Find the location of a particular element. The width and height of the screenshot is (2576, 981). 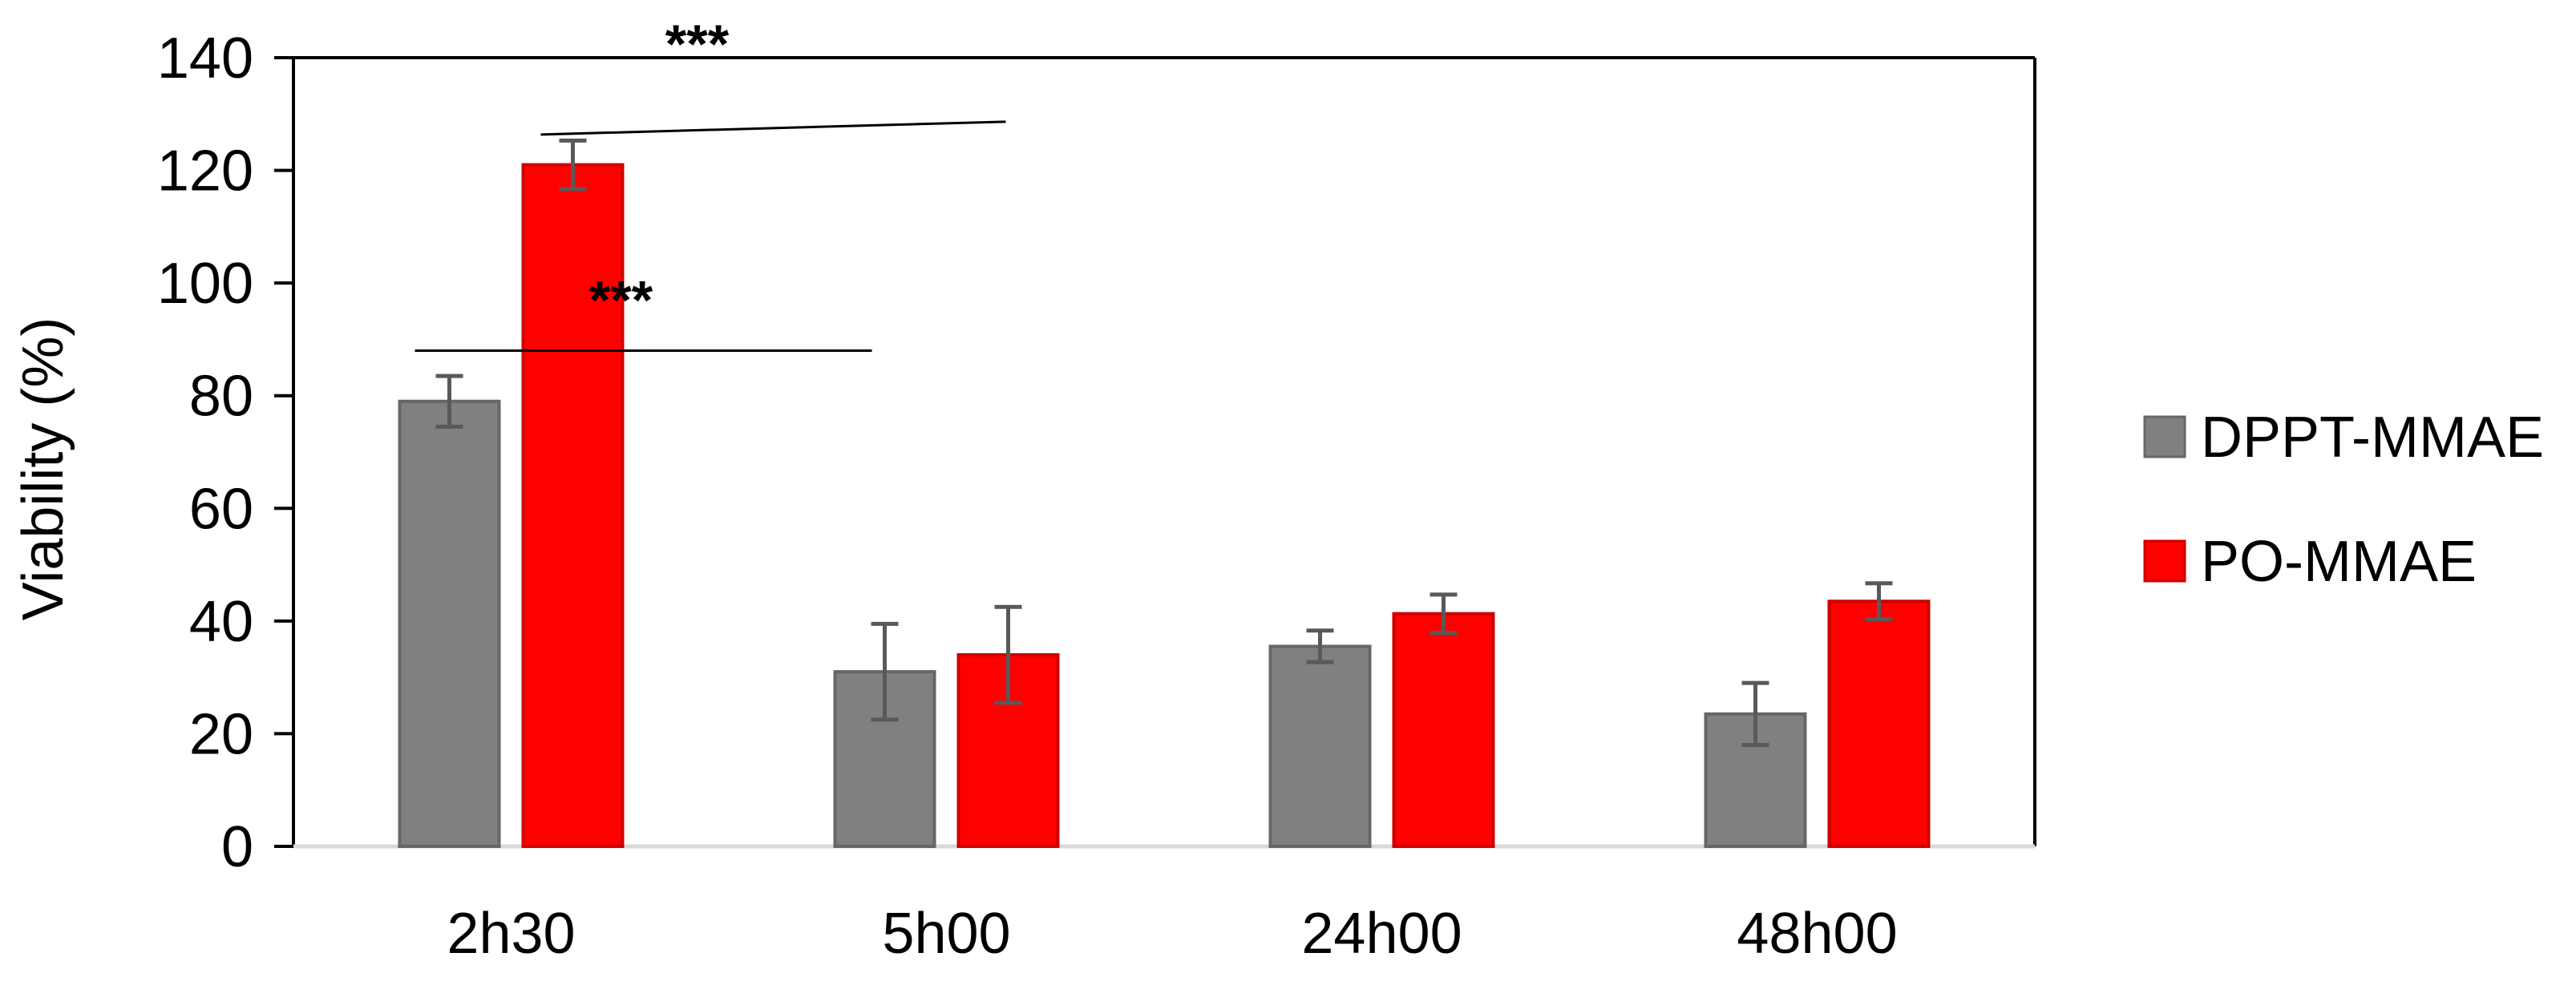

legend-label-dppt-mmae: DPPT-MMAE is located at coordinates (2372, 438).